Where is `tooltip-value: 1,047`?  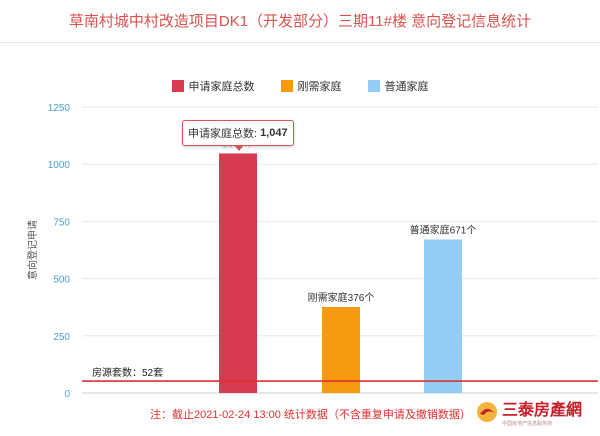 tooltip-value: 1,047 is located at coordinates (274, 133).